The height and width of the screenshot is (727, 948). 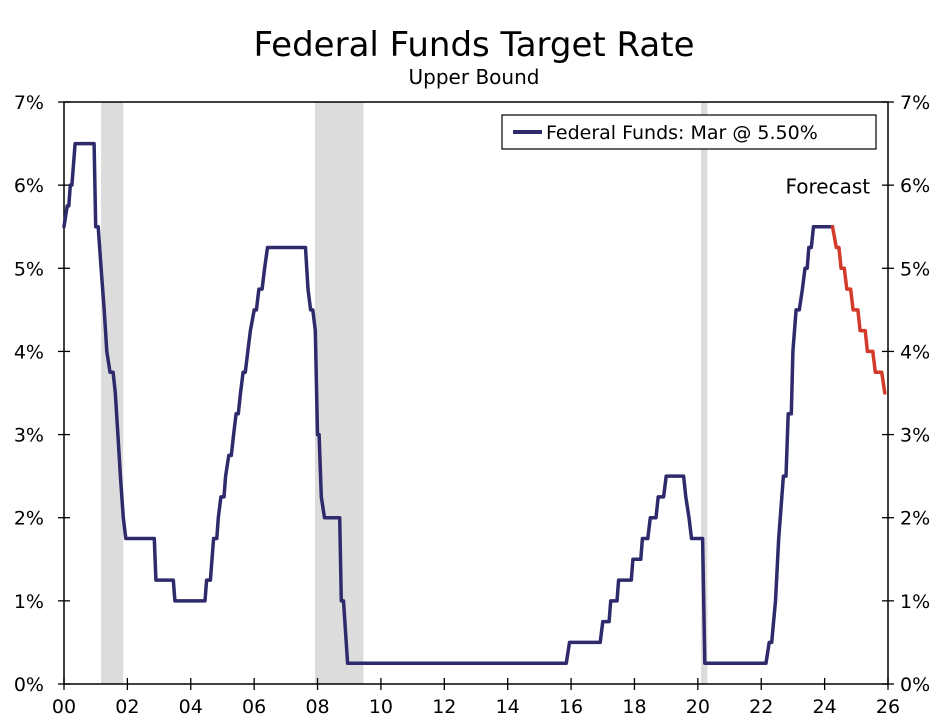 What do you see at coordinates (634, 707) in the screenshot?
I see `x-tick-label: 18` at bounding box center [634, 707].